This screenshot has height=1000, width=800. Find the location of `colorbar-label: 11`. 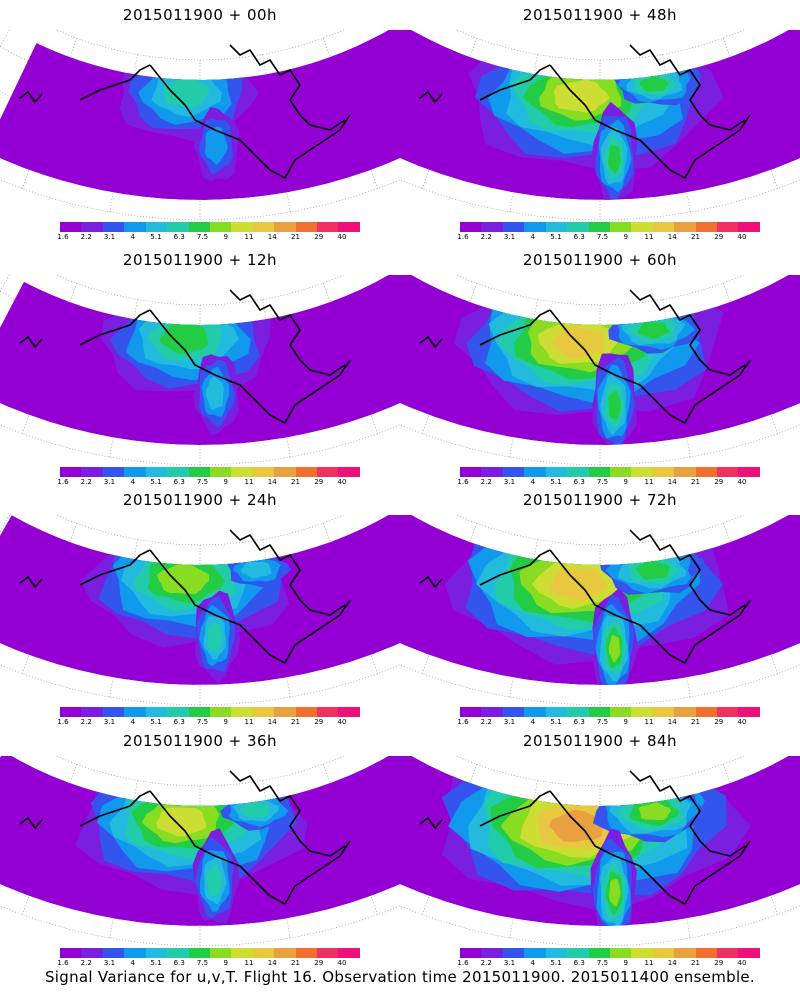

colorbar-label: 11 is located at coordinates (249, 482).